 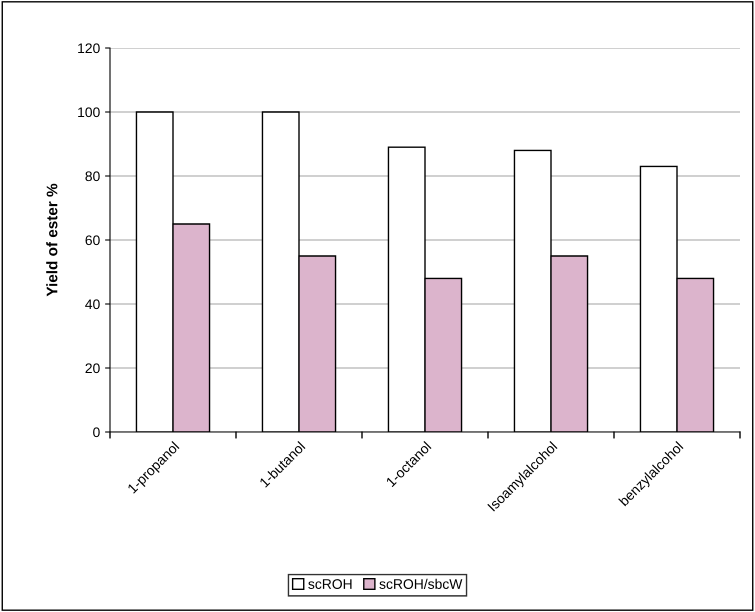 What do you see at coordinates (96, 432) in the screenshot?
I see `y-tick-label: 0` at bounding box center [96, 432].